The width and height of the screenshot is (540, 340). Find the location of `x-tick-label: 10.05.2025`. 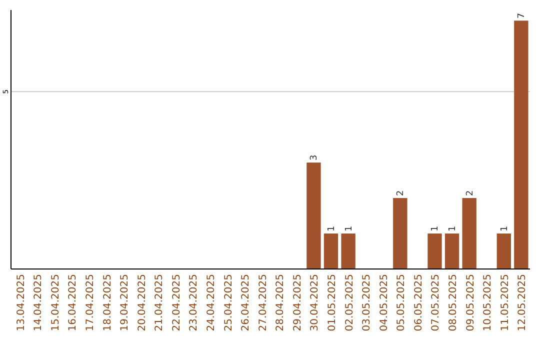

x-tick-label: 10.05.2025 is located at coordinates (488, 303).